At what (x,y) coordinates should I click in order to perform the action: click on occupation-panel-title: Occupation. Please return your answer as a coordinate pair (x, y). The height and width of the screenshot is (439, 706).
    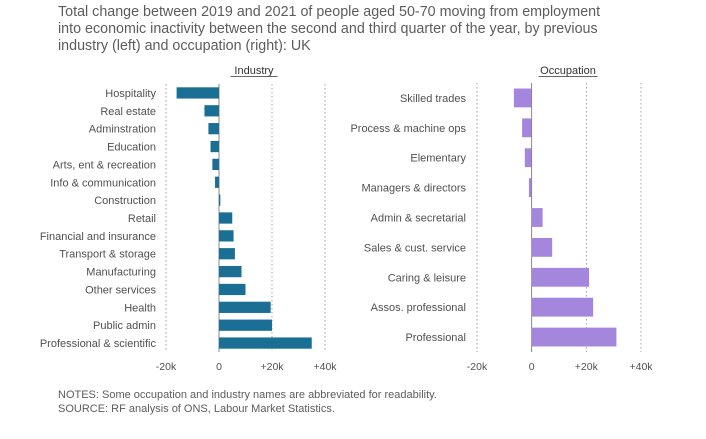
    Looking at the image, I should click on (568, 71).